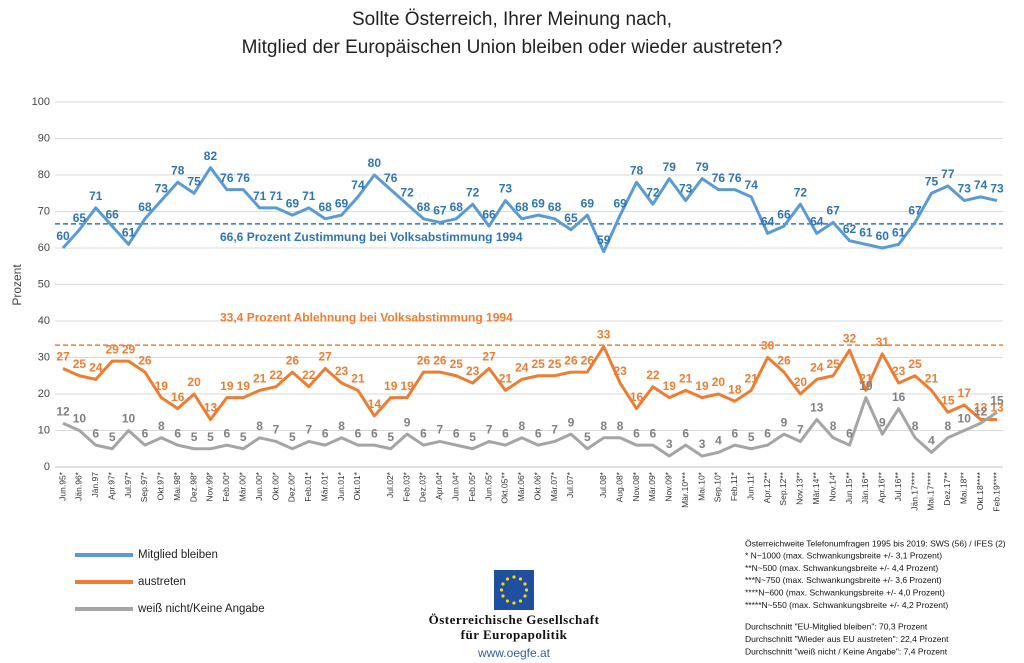  What do you see at coordinates (260, 196) in the screenshot?
I see `data-label: 71` at bounding box center [260, 196].